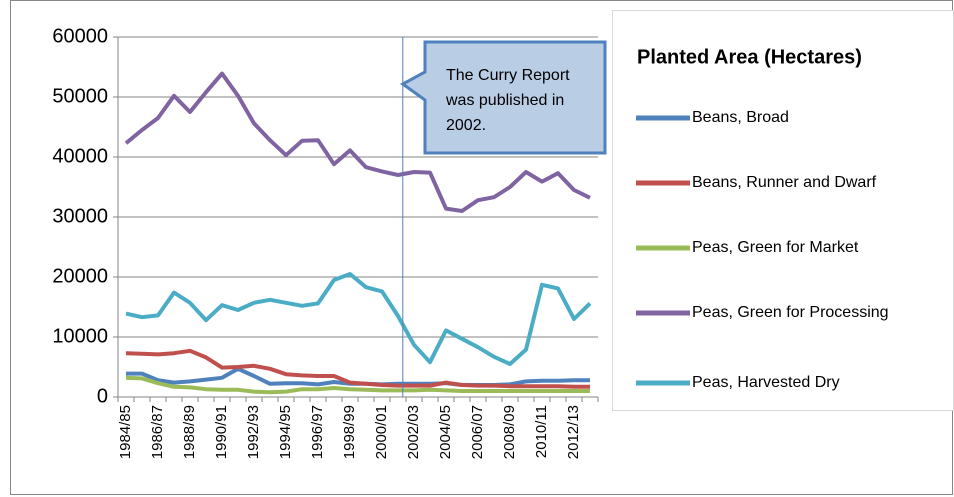  I want to click on x-tick-label: 1992/93, so click(253, 432).